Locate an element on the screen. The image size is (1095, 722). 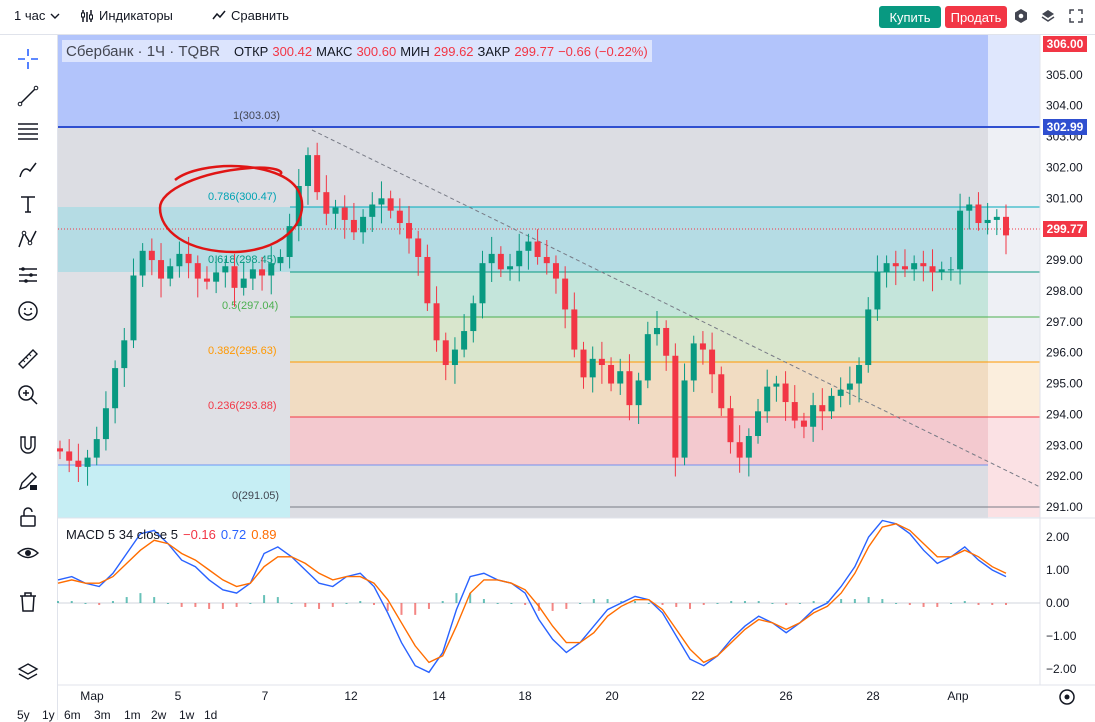
smiley-icon is located at coordinates (28, 311).